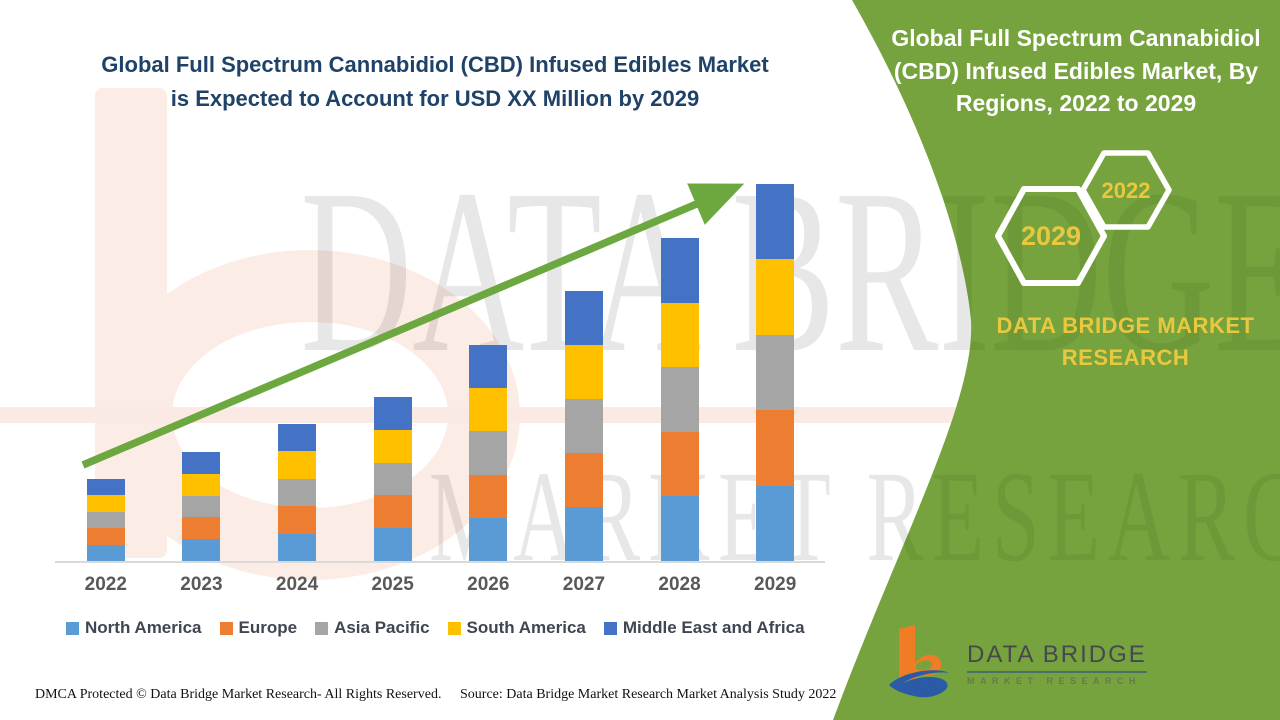  Describe the element at coordinates (392, 446) in the screenshot. I see `segment-south-america-2025` at that location.